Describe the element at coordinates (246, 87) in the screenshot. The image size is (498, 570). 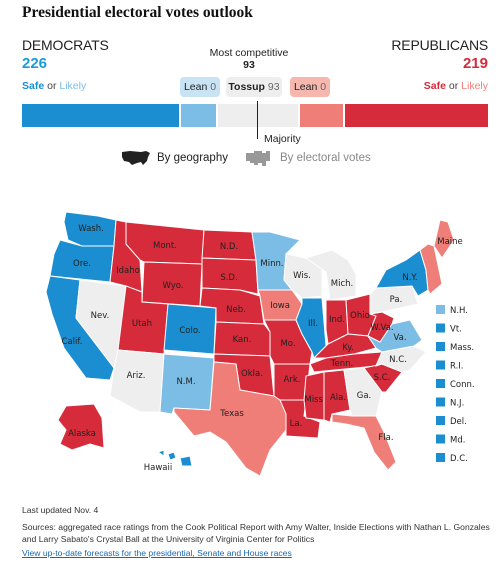
I see `tossup-label: Tossup` at that location.